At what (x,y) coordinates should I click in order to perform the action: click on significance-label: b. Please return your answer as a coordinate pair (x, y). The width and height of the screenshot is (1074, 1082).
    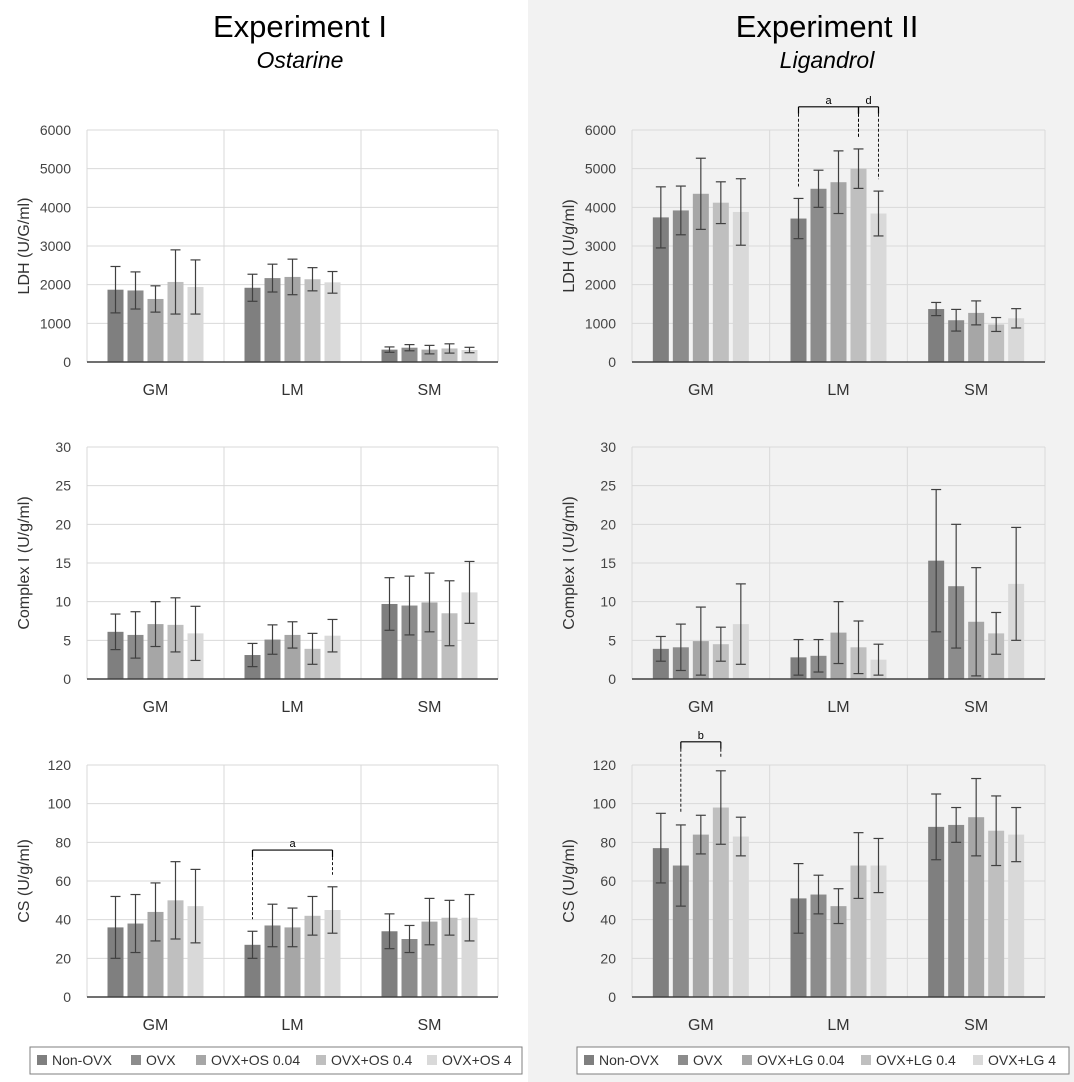
    Looking at the image, I should click on (701, 736).